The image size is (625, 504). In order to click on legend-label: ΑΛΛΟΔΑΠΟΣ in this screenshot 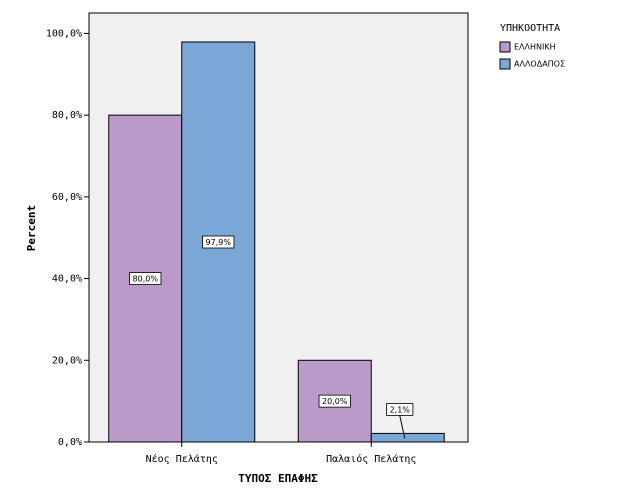, I will do `click(539, 64)`.